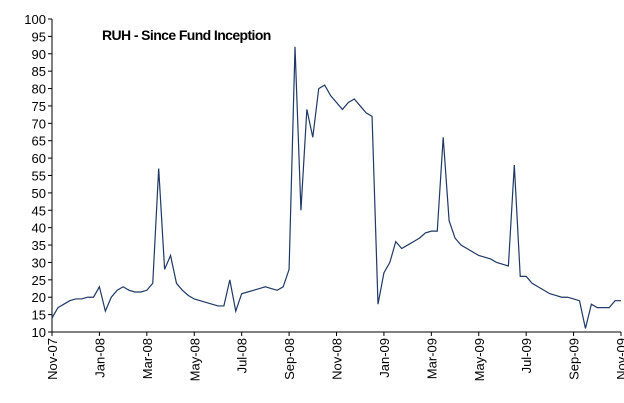 The width and height of the screenshot is (624, 403). I want to click on y-tick-label: 55, so click(39, 176).